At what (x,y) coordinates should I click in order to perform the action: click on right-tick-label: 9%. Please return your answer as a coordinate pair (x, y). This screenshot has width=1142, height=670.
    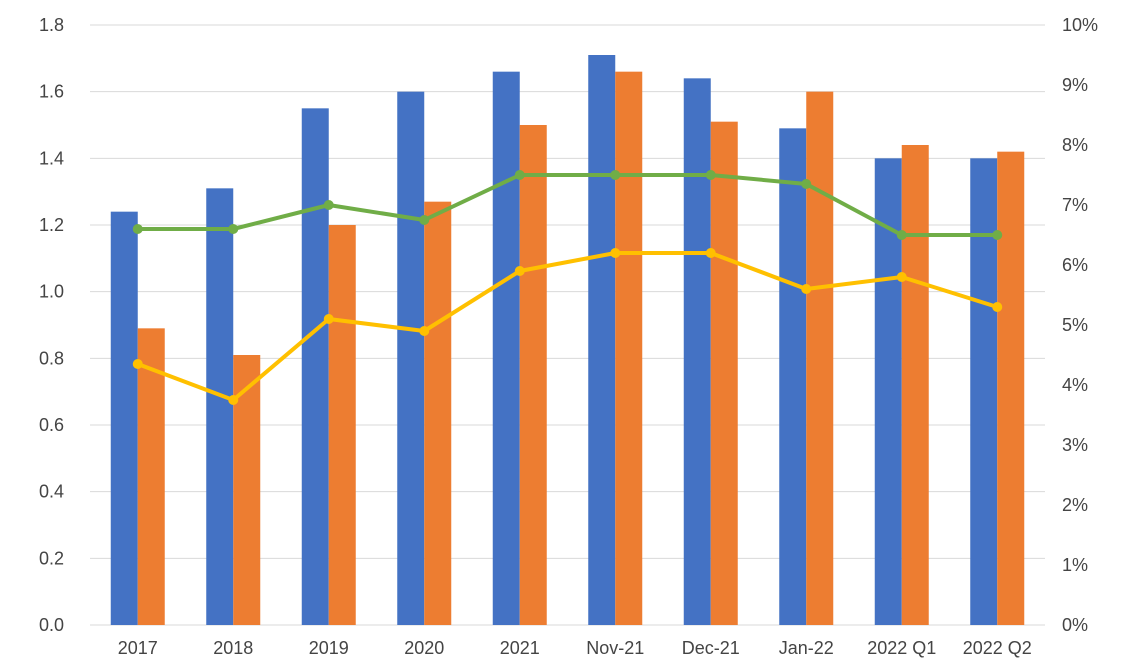
    Looking at the image, I should click on (1075, 85).